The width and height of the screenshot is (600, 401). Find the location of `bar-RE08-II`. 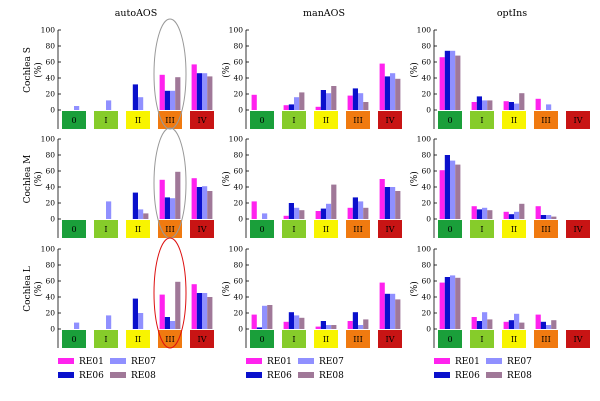

bar-RE08-II is located at coordinates (522, 101).